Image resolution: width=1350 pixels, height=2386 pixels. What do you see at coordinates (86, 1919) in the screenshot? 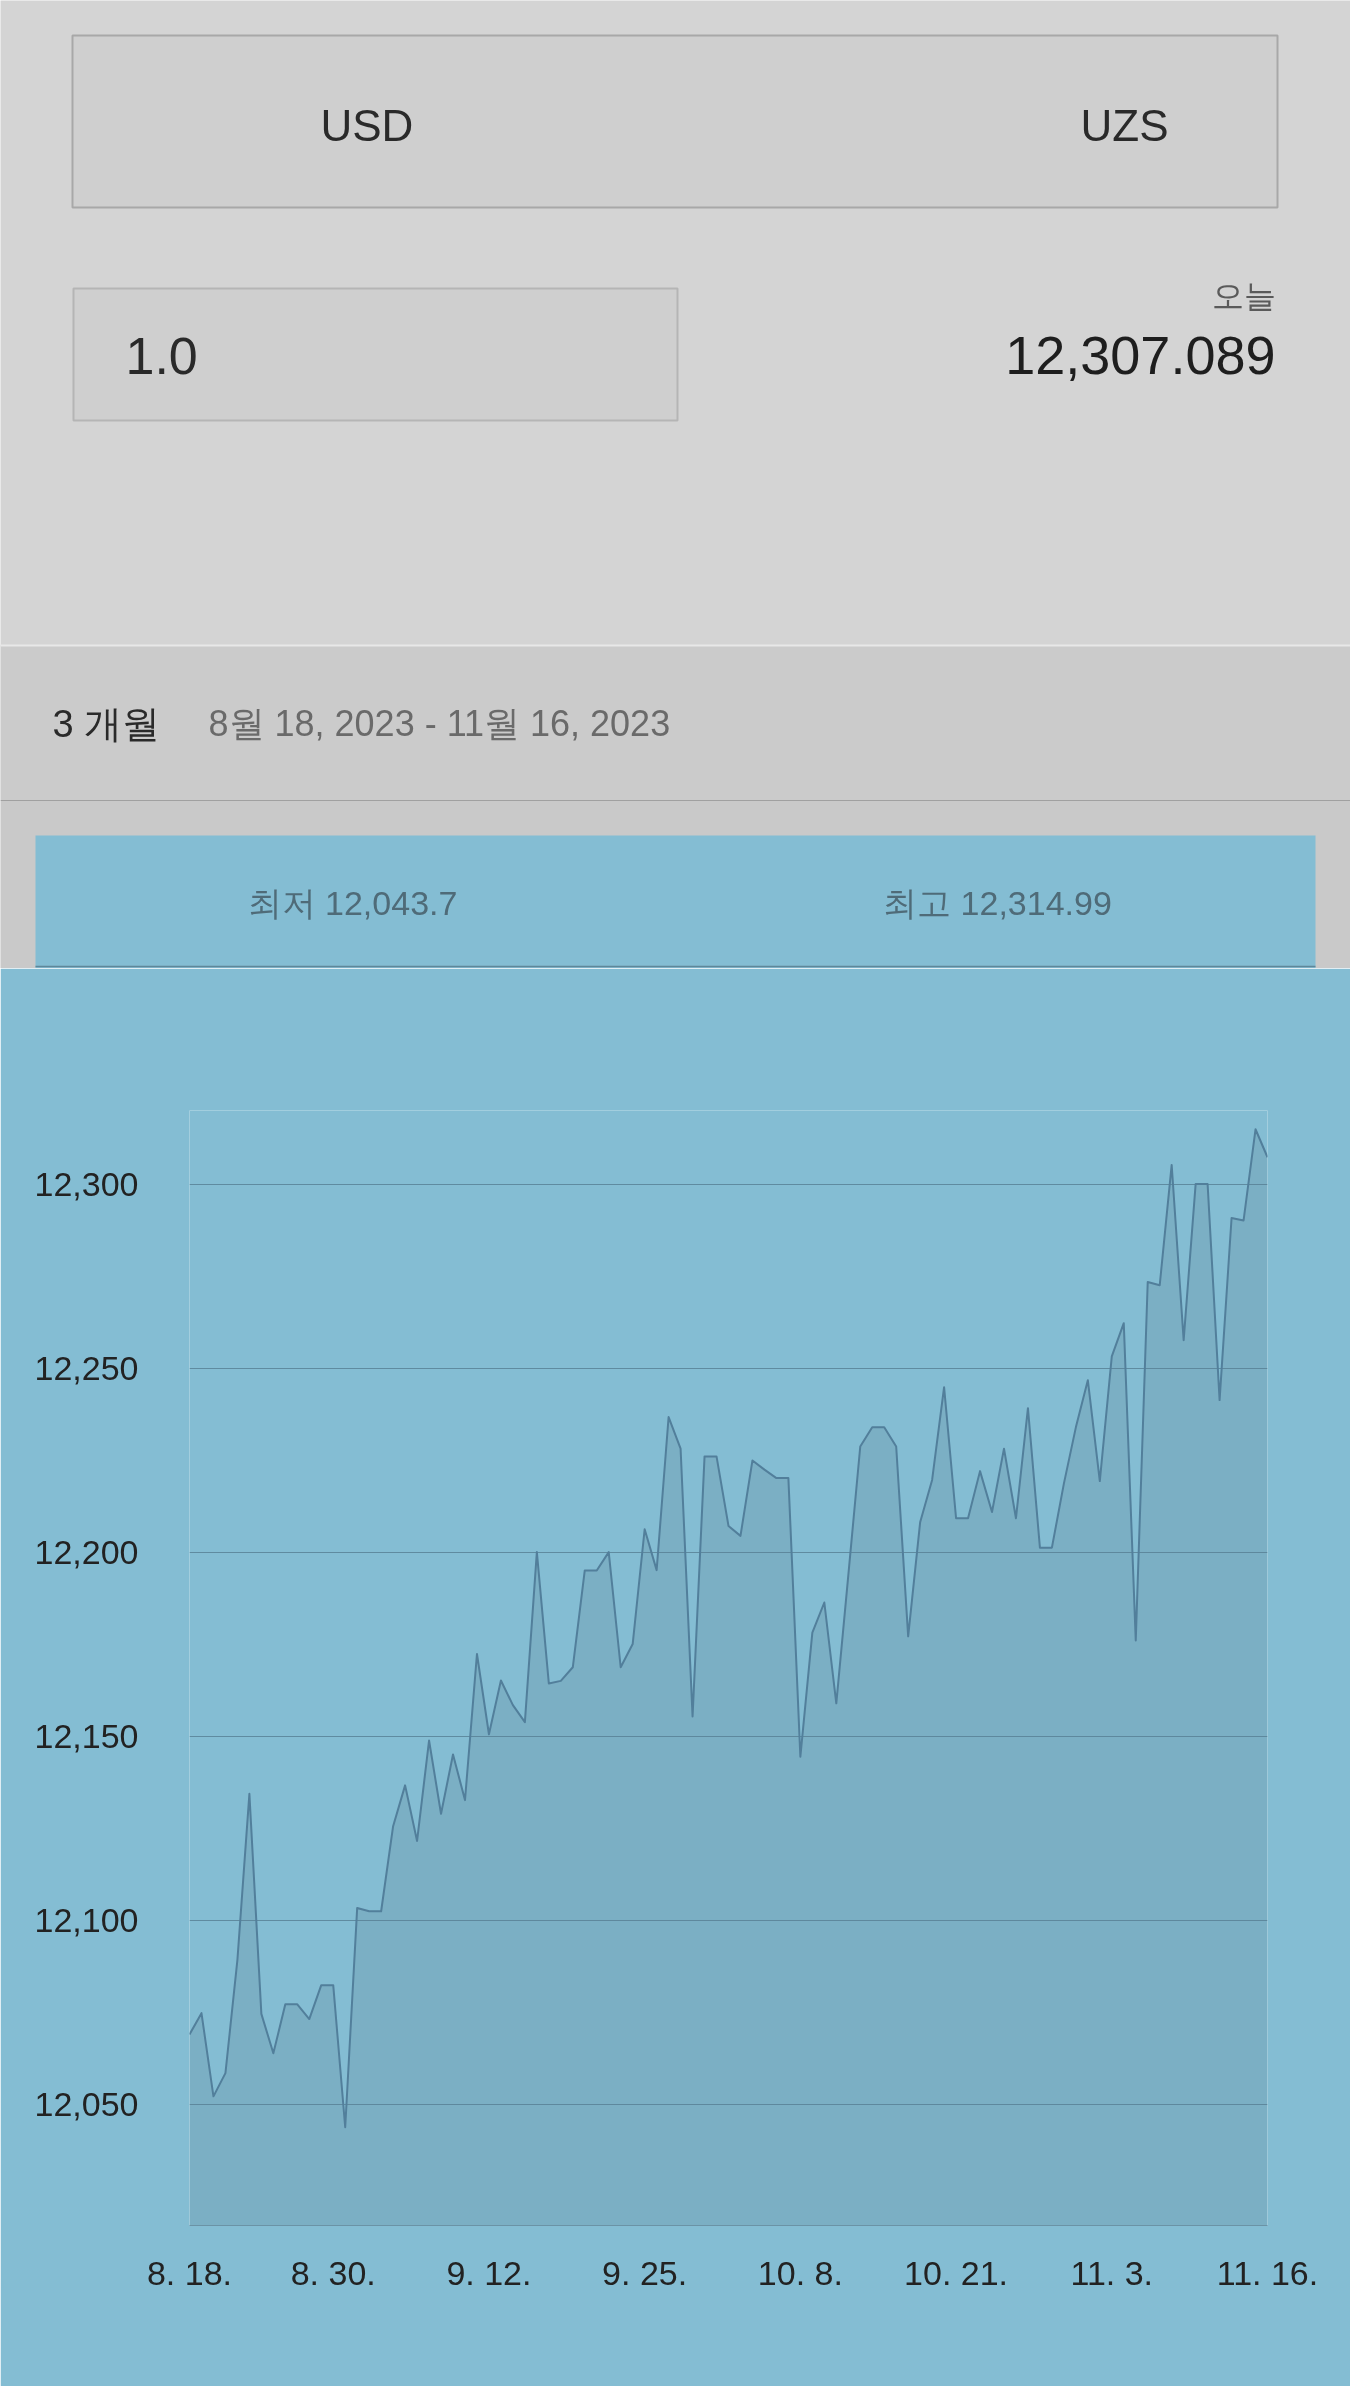
I see `y-tick-label: 12,100` at bounding box center [86, 1919].